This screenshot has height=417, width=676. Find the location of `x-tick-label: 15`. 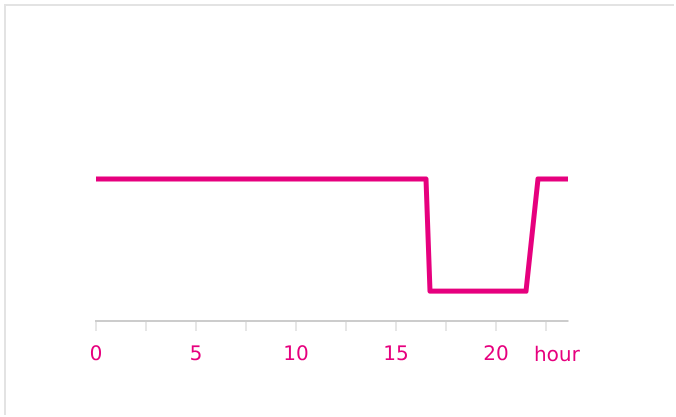

x-tick-label: 15 is located at coordinates (396, 353).